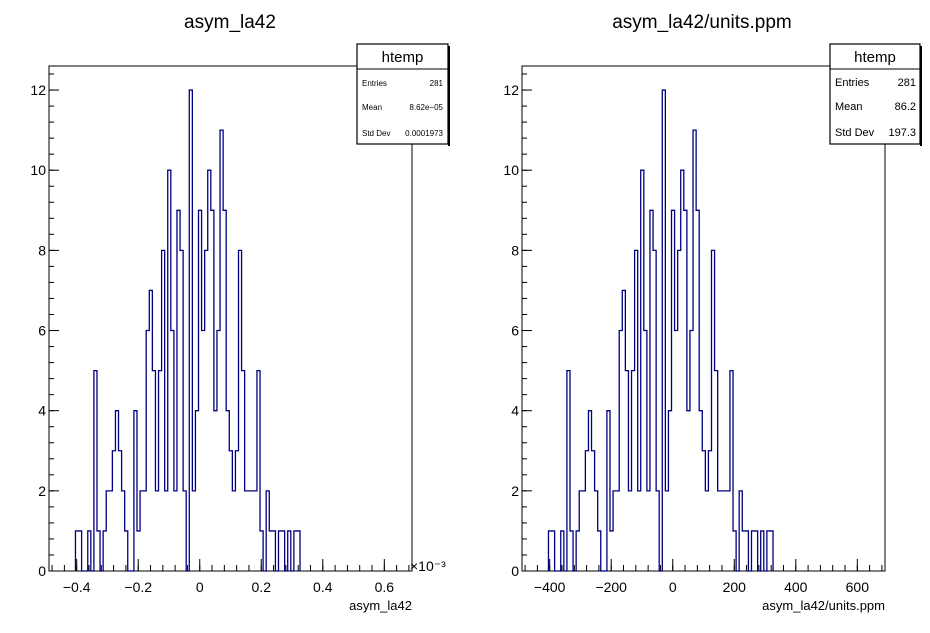 The image size is (930, 633). Describe the element at coordinates (550, 587) in the screenshot. I see `x-tick-label: −400` at that location.